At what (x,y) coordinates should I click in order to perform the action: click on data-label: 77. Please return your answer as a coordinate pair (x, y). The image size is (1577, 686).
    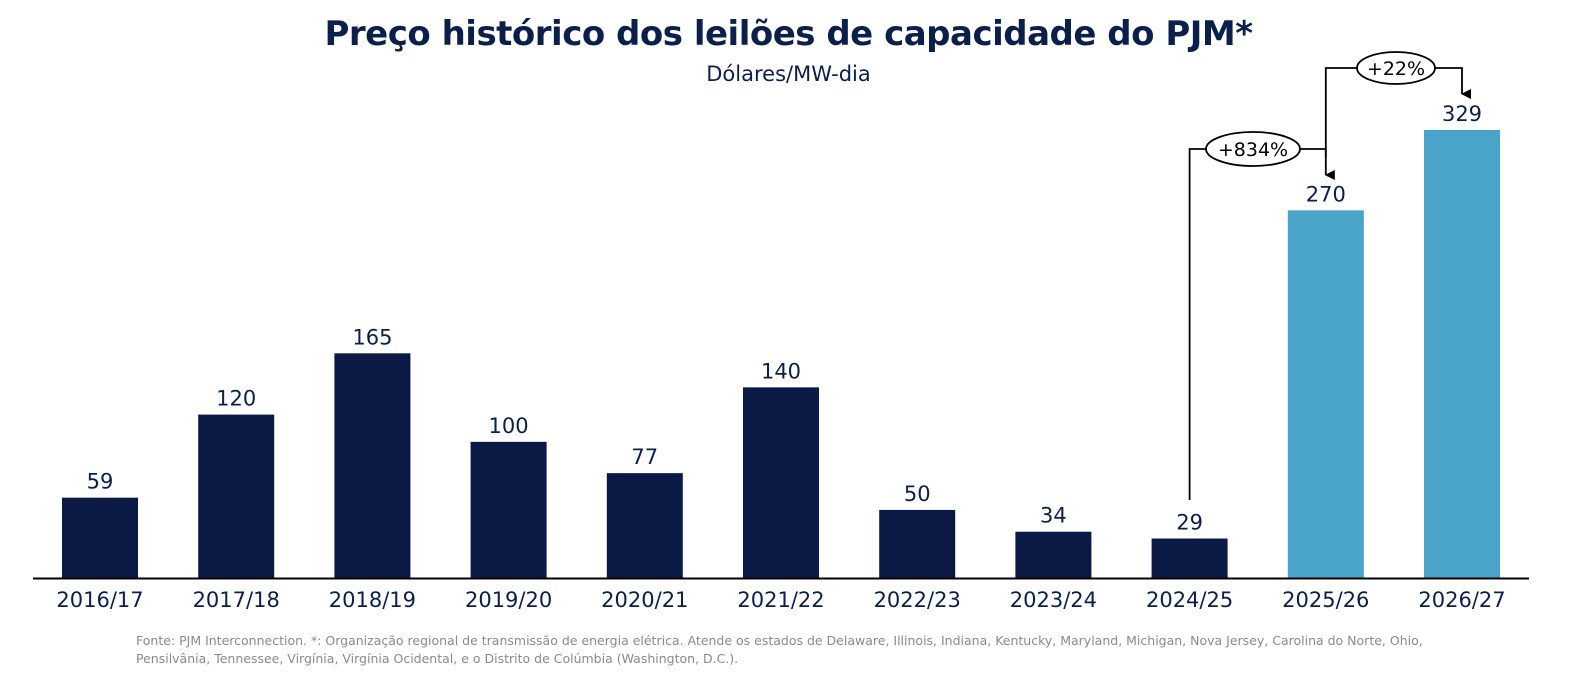
    Looking at the image, I should click on (644, 457).